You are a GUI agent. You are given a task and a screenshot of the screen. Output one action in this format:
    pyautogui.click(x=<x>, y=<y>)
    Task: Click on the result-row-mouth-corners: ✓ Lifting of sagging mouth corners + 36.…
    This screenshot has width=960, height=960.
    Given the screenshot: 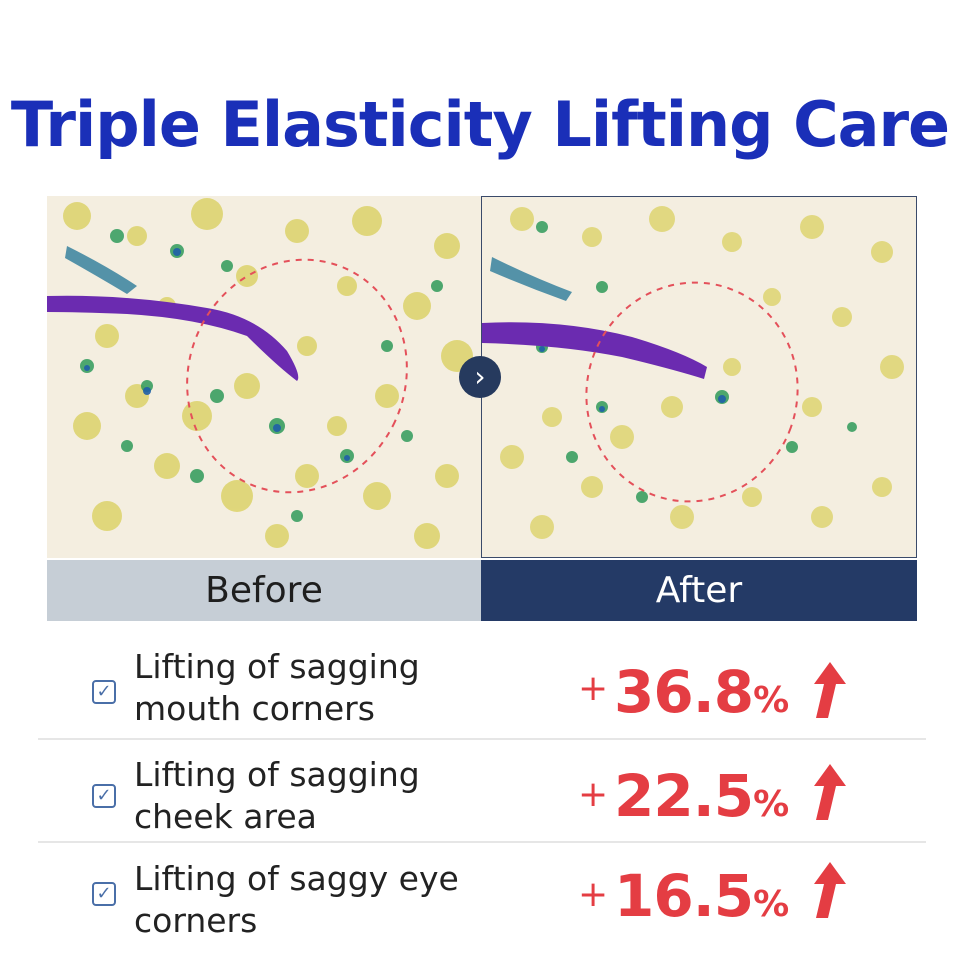 What is the action you would take?
    pyautogui.click(x=480, y=690)
    